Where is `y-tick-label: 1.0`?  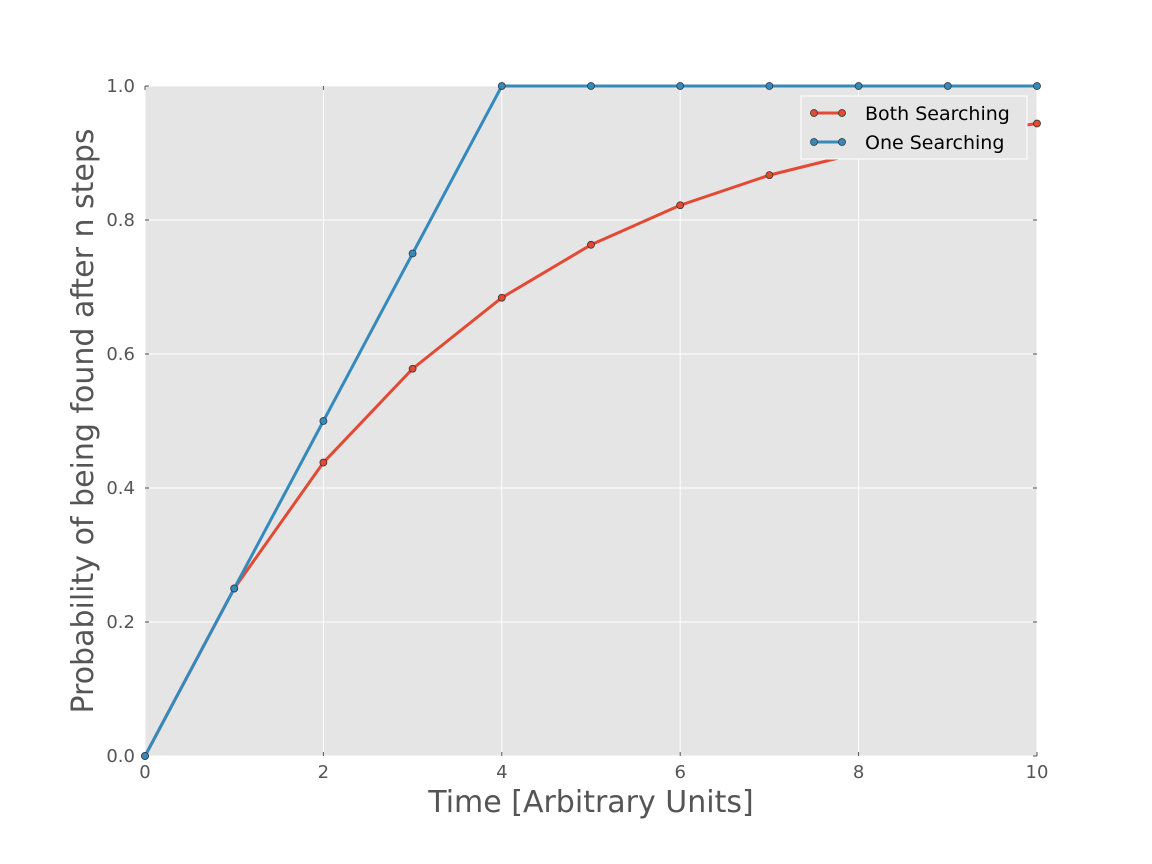 y-tick-label: 1.0 is located at coordinates (120, 86).